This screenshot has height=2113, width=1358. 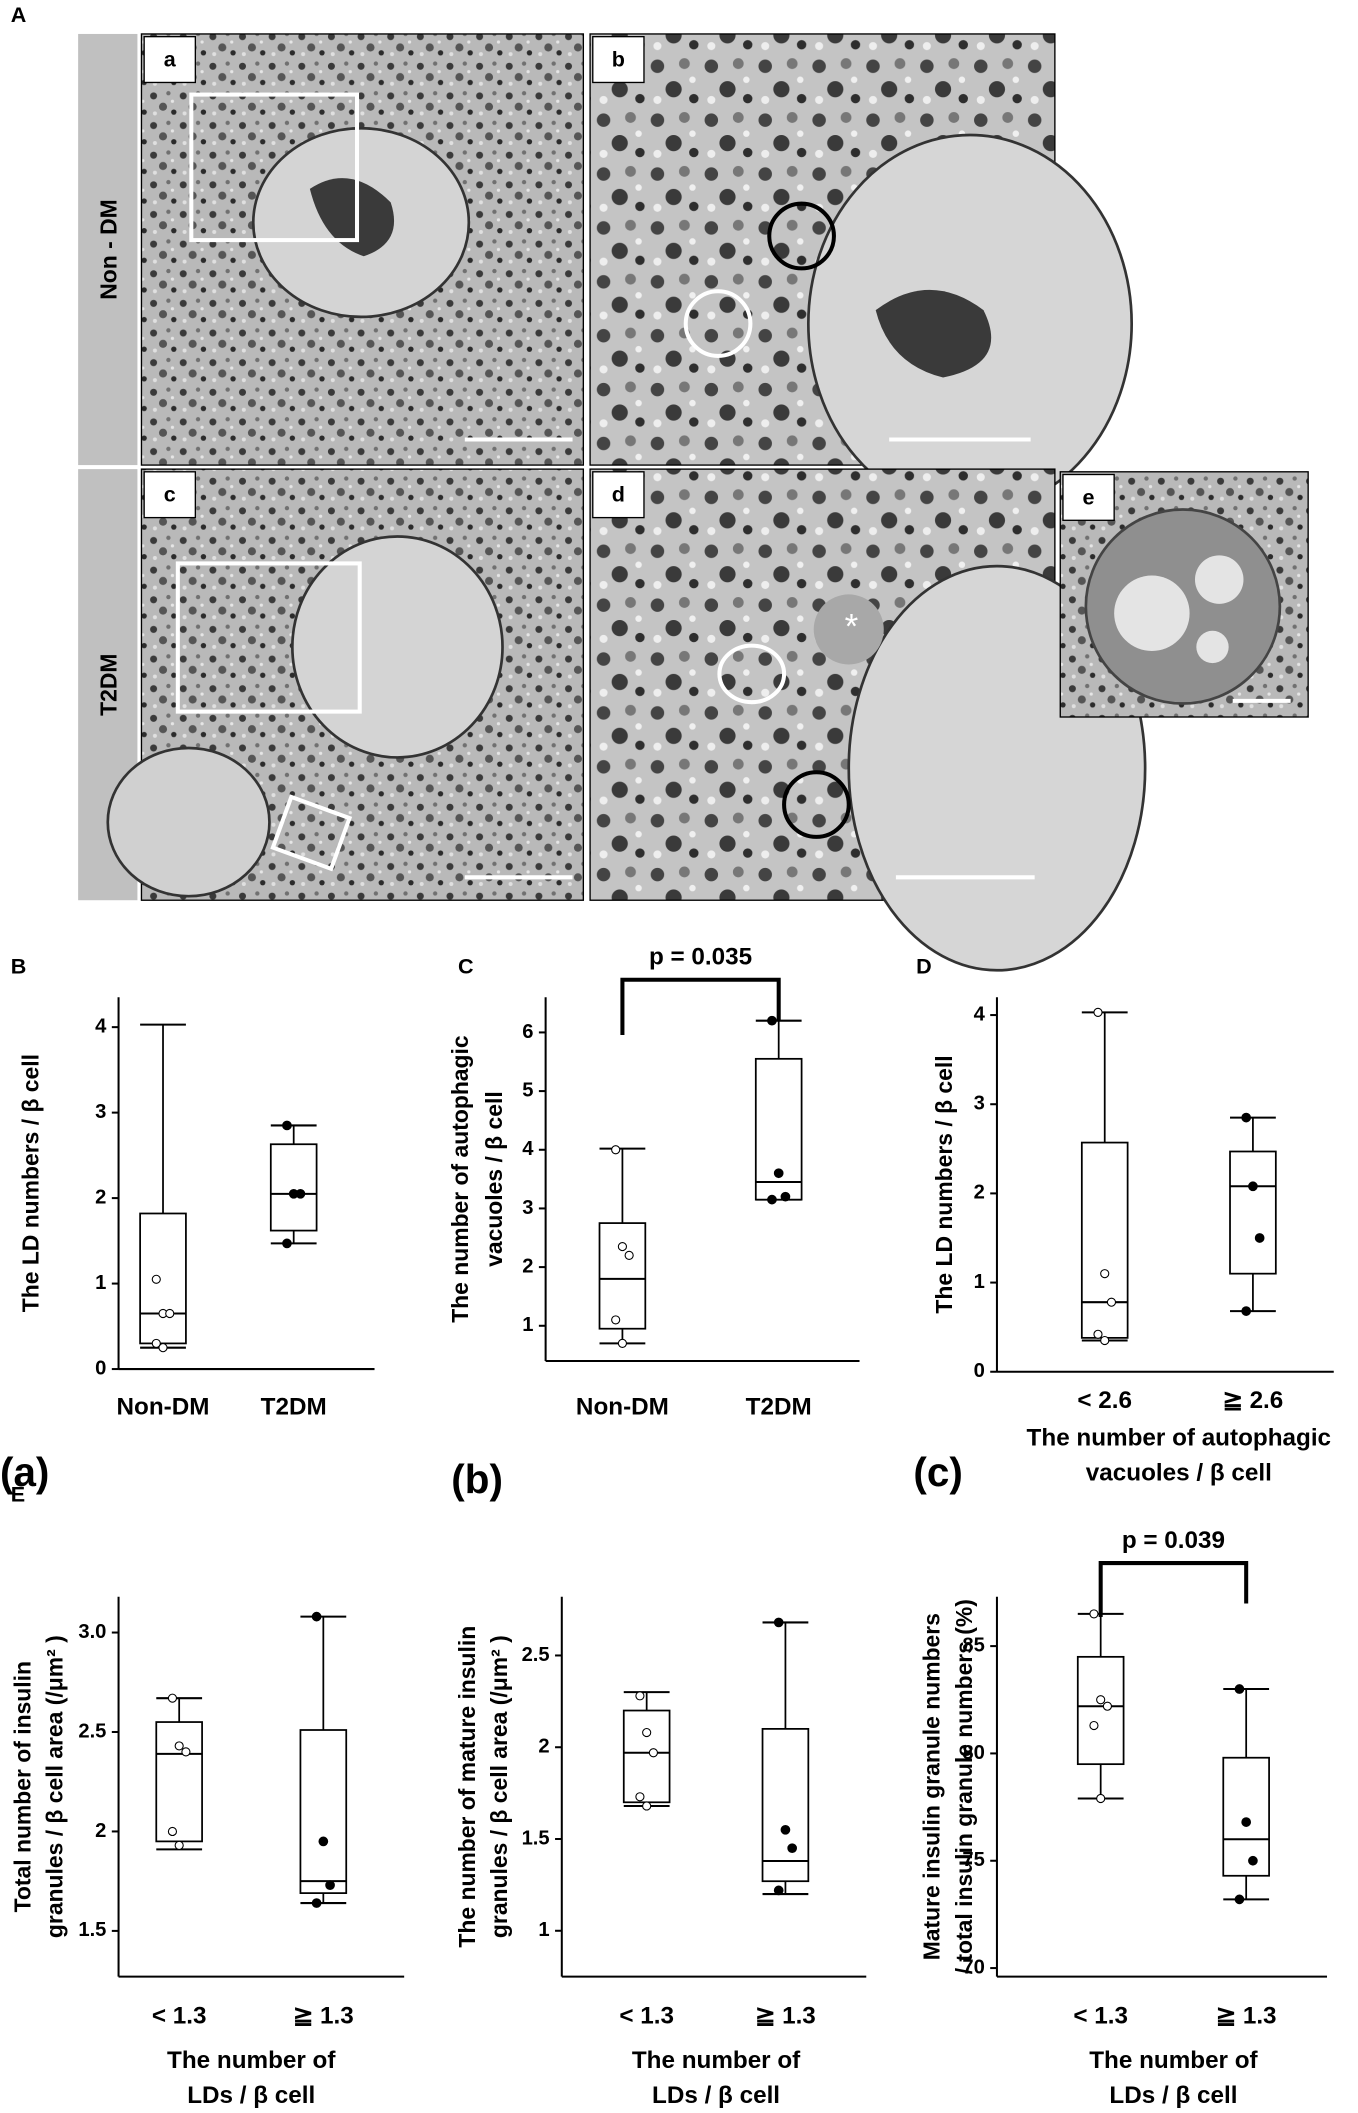 What do you see at coordinates (499, 1786) in the screenshot?
I see `y-axis-label: granules / β cell area (/μm² )` at bounding box center [499, 1786].